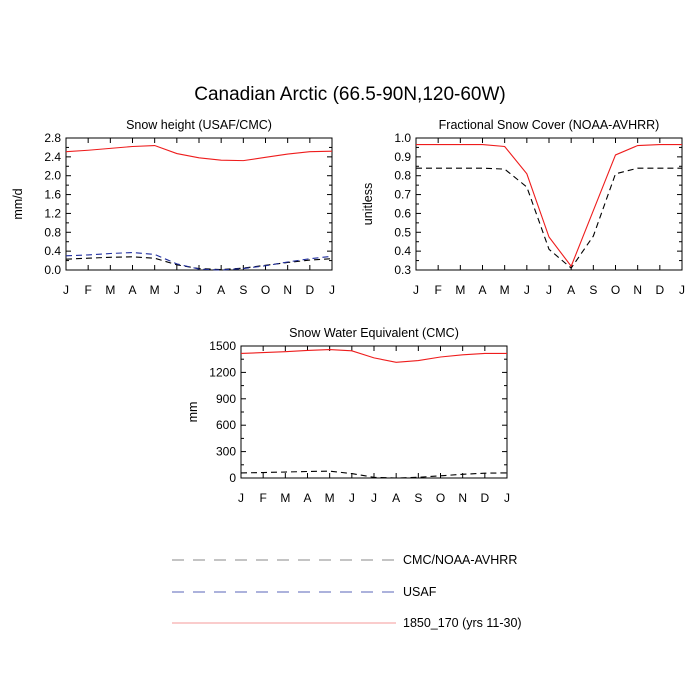 The height and width of the screenshot is (700, 700). Describe the element at coordinates (18, 203) in the screenshot. I see `y-axis-label: mm/d` at that location.